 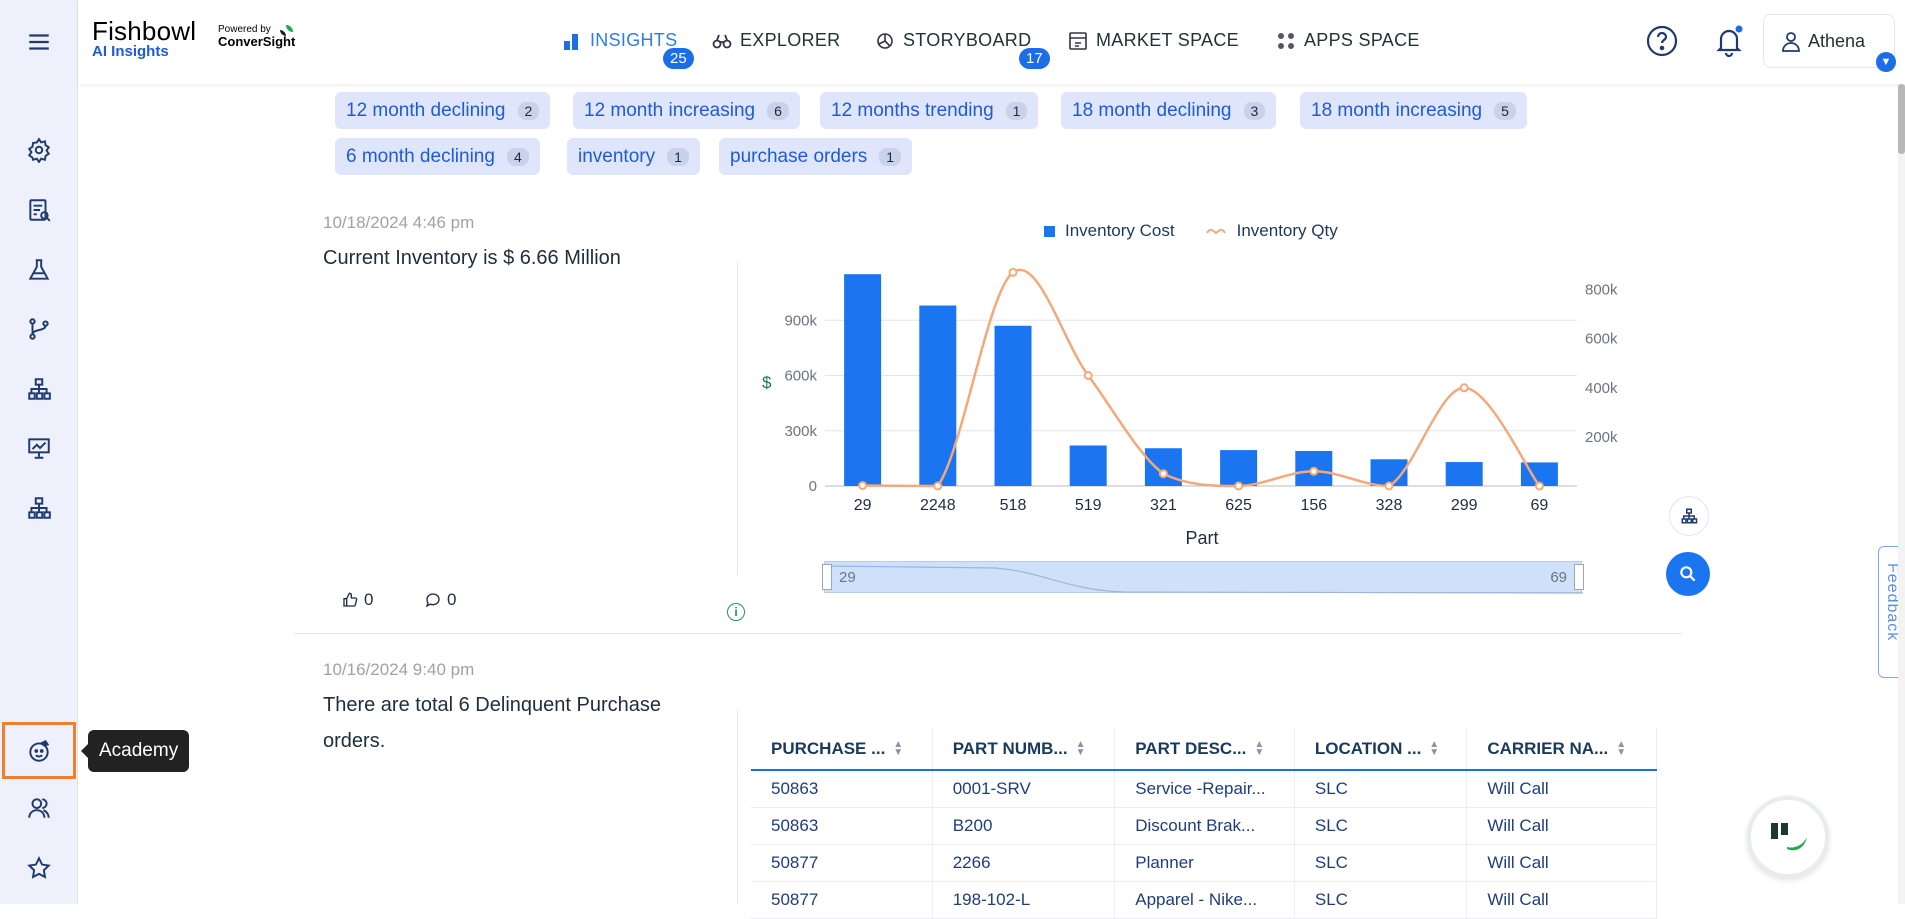 I want to click on nav-explorer: EXPLORER, so click(x=776, y=40).